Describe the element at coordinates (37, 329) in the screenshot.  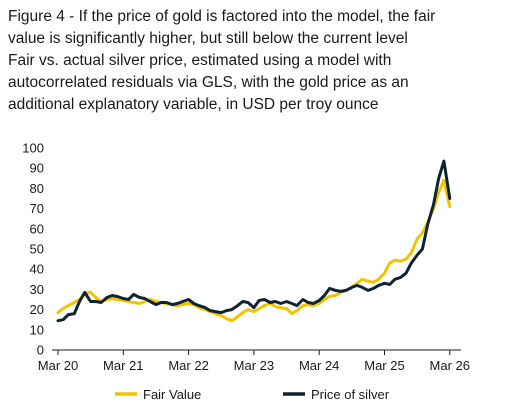
I see `y-tick-label: 10` at that location.